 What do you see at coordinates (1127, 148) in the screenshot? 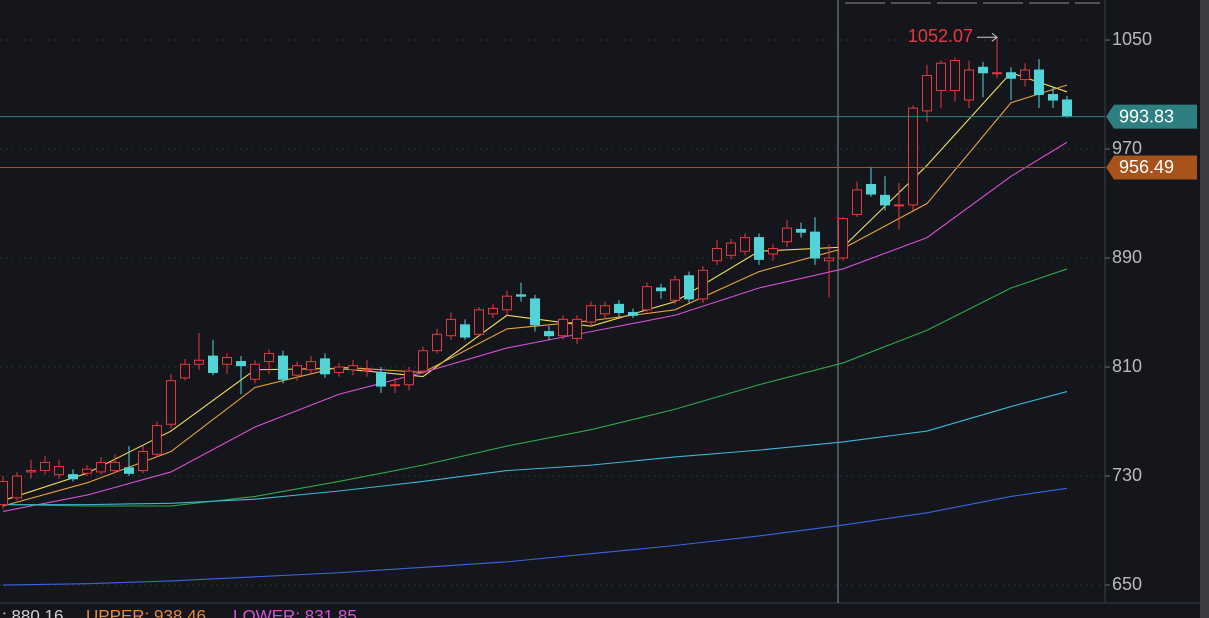
I see `y-tick-label: 970` at bounding box center [1127, 148].